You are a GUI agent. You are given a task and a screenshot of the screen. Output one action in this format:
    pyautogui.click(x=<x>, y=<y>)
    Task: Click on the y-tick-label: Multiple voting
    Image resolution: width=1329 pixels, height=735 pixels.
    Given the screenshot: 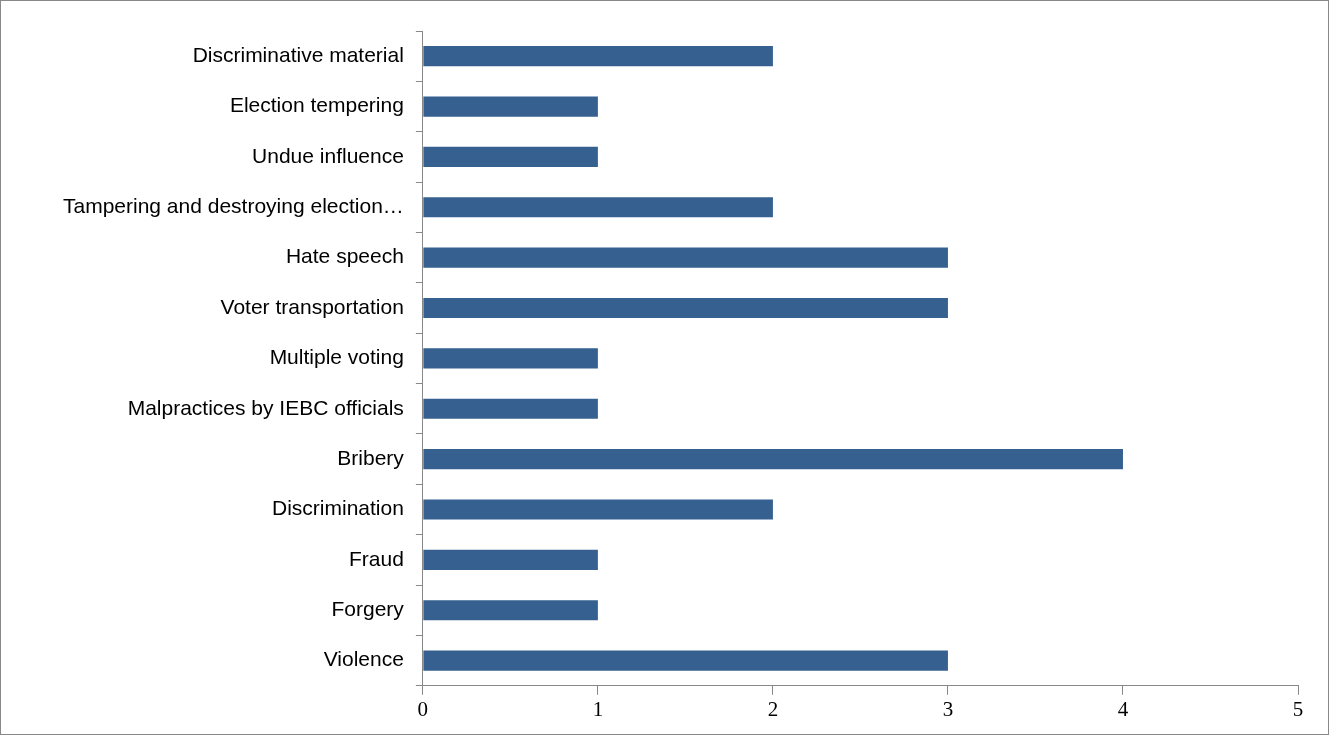 What is the action you would take?
    pyautogui.click(x=336, y=357)
    